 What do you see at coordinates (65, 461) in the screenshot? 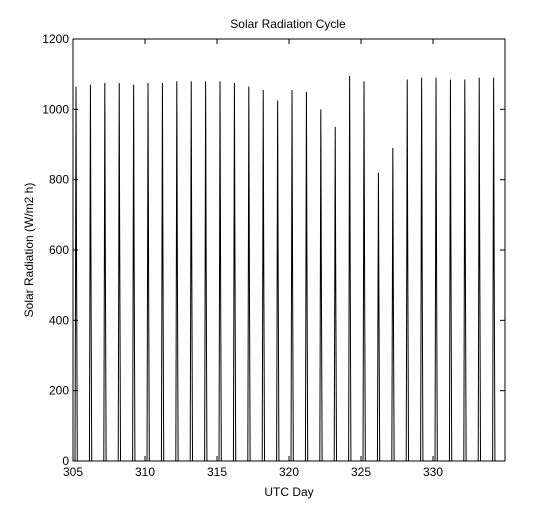
I see `y-tick-label: 0` at bounding box center [65, 461].